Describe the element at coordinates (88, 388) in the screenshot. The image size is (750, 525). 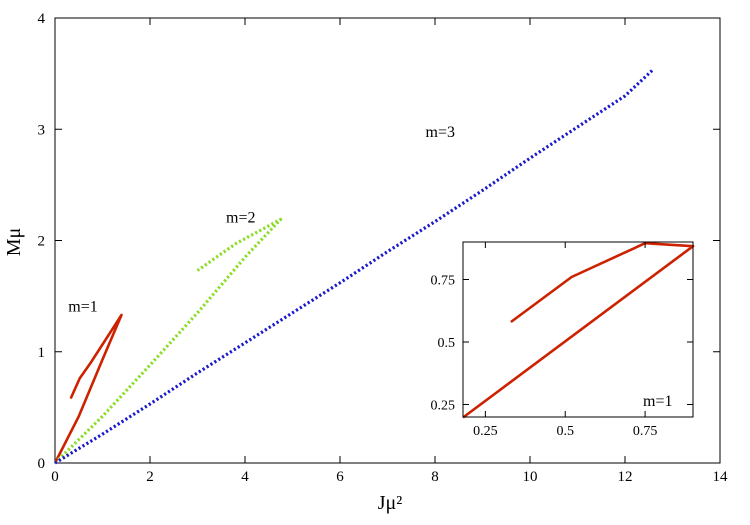
I see `series-line-m1` at that location.